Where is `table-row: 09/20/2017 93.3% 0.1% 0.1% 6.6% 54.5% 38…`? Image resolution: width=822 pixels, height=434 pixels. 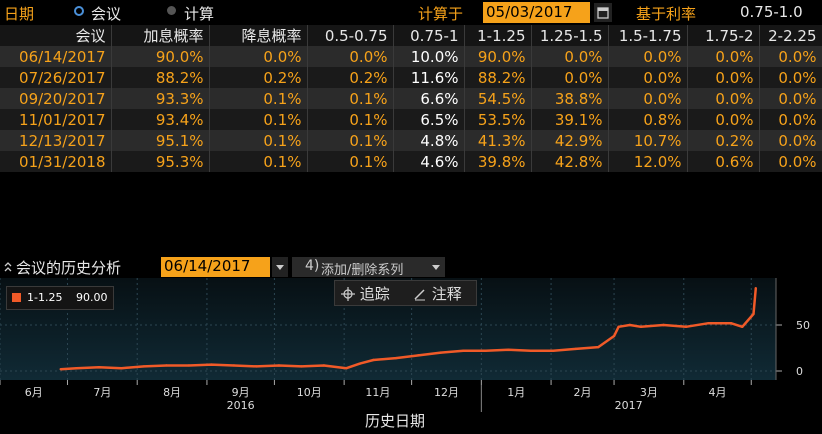
table-row: 09/20/2017 93.3% 0.1% 0.1% 6.6% 54.5% 38… is located at coordinates (411, 98).